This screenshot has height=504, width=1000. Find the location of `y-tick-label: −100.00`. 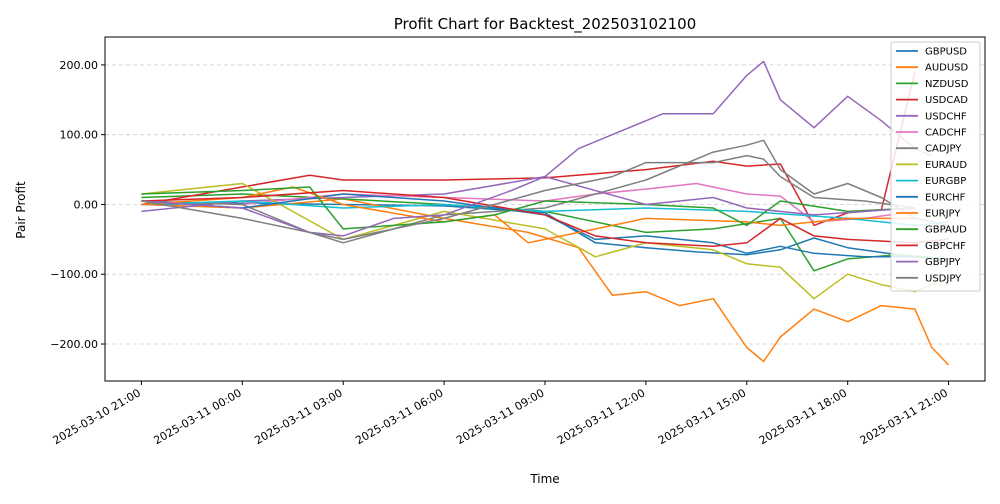

y-tick-label: −100.00 is located at coordinates (74, 274).